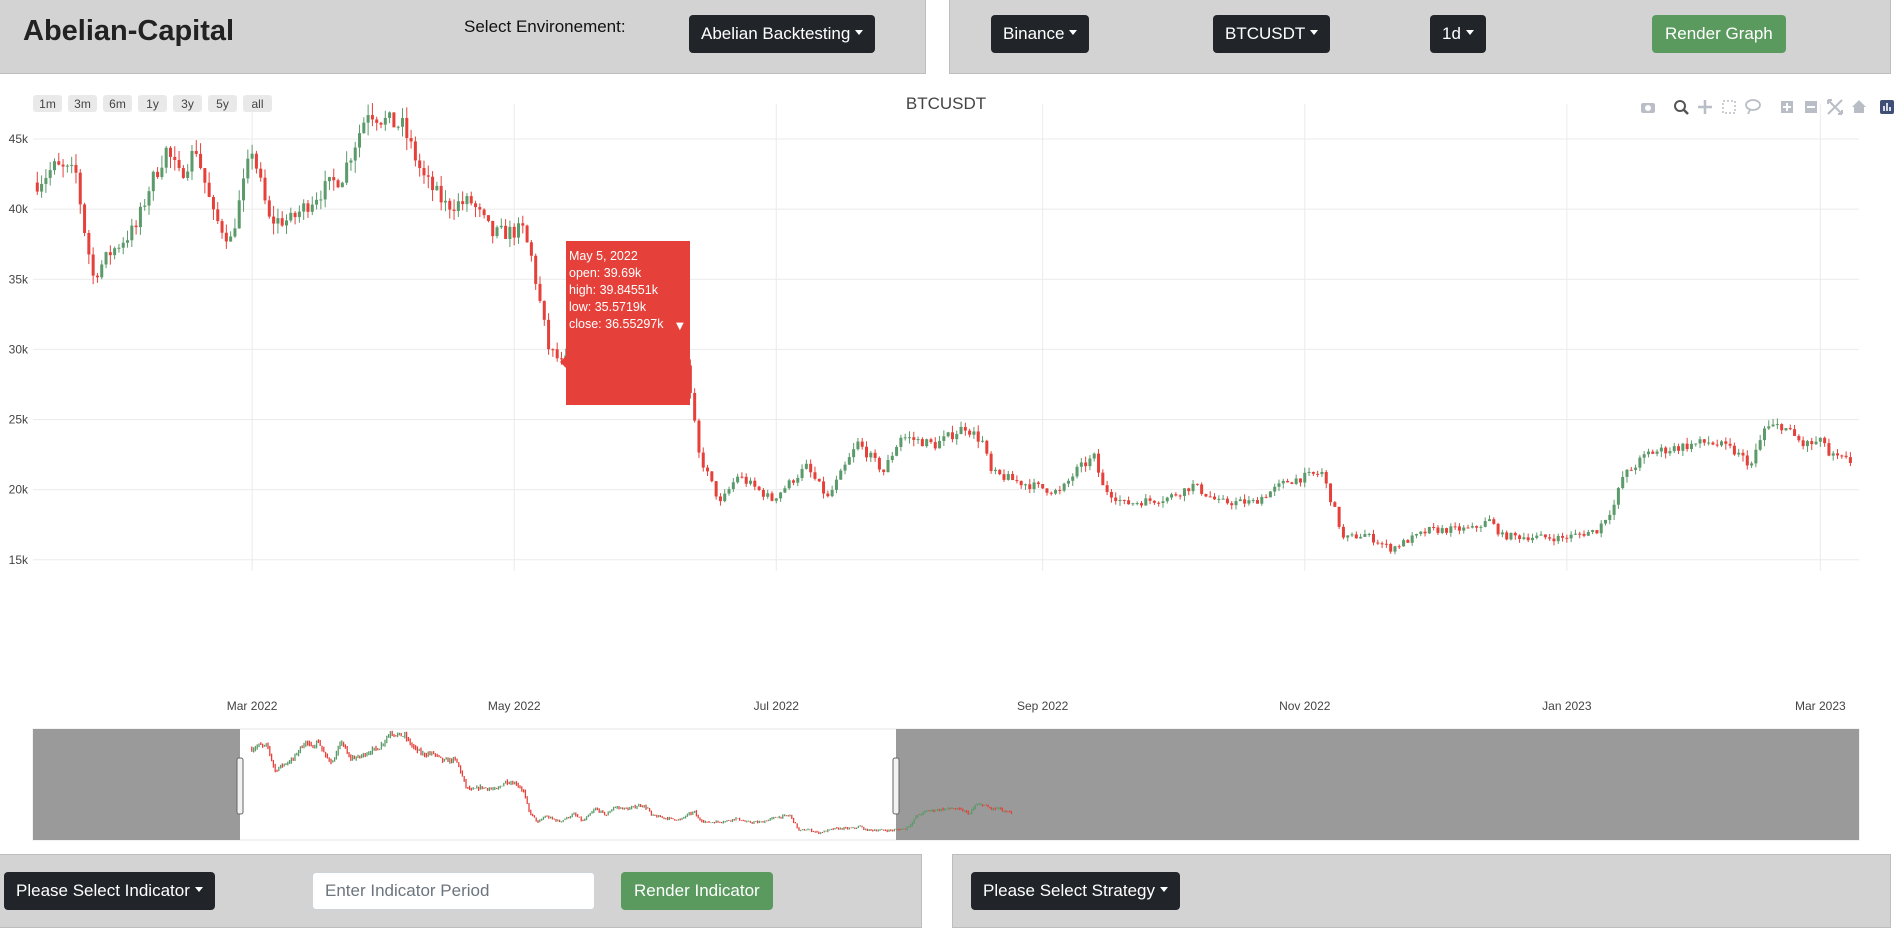 The height and width of the screenshot is (932, 1903). What do you see at coordinates (1787, 107) in the screenshot?
I see `zoom-in-icon` at bounding box center [1787, 107].